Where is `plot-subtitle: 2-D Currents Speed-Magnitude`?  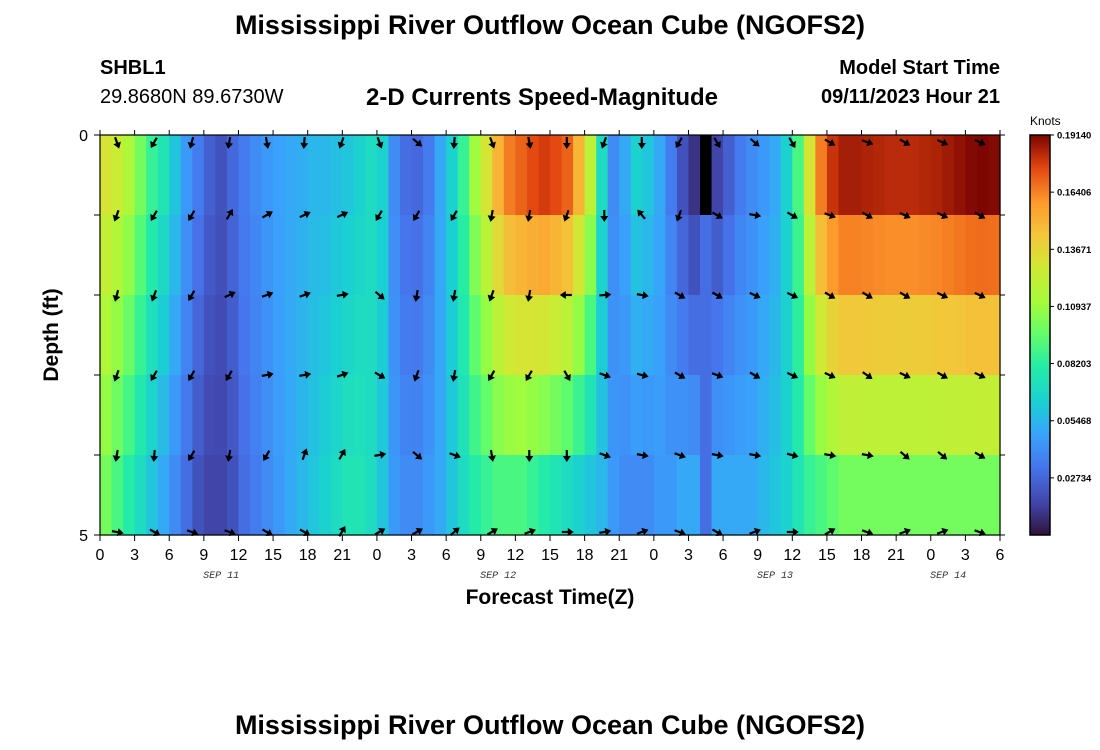
plot-subtitle: 2-D Currents Speed-Magnitude is located at coordinates (542, 97).